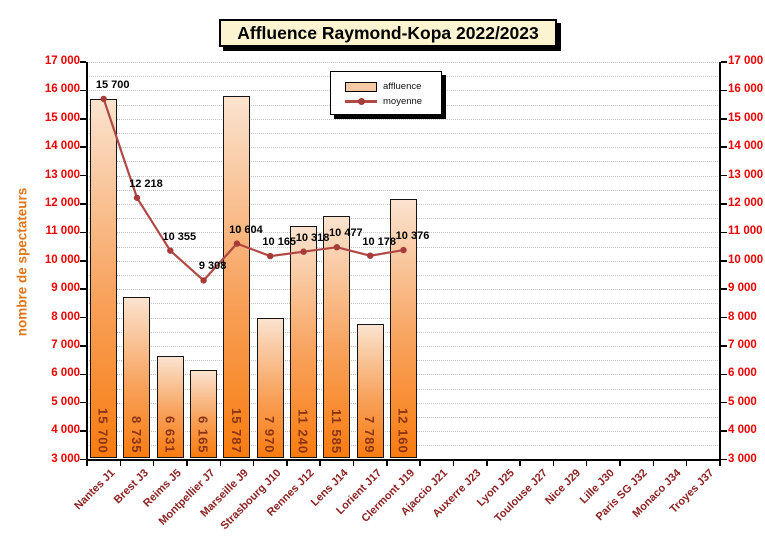 This screenshot has width=765, height=546. What do you see at coordinates (65, 316) in the screenshot?
I see `y-tick-label-left: 8 000` at bounding box center [65, 316].